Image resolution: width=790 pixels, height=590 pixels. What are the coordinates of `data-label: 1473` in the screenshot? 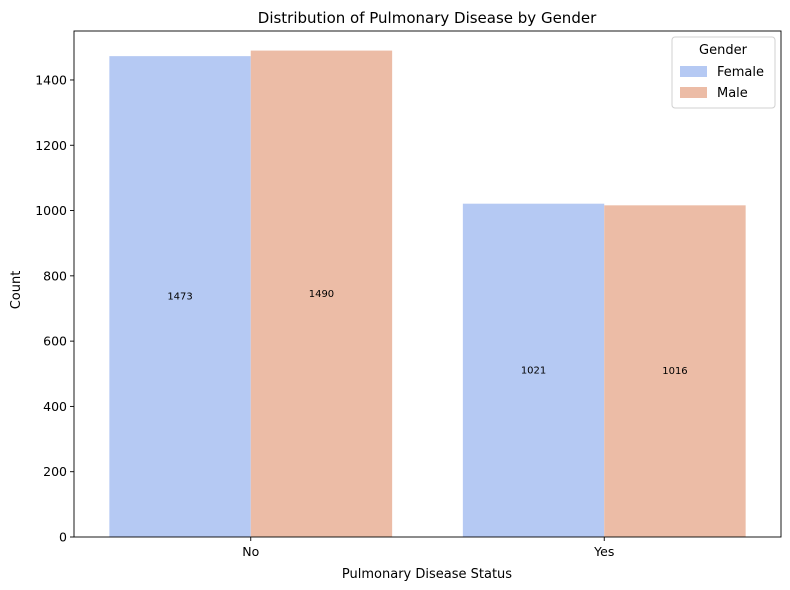 It's located at (179, 297).